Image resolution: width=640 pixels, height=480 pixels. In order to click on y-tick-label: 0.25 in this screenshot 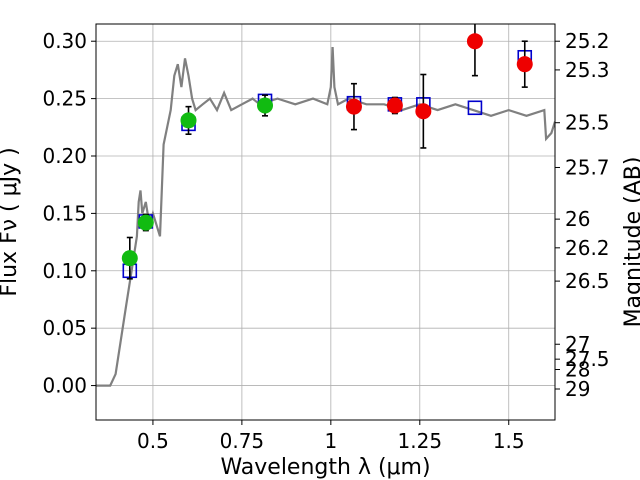, I will do `click(64, 99)`.